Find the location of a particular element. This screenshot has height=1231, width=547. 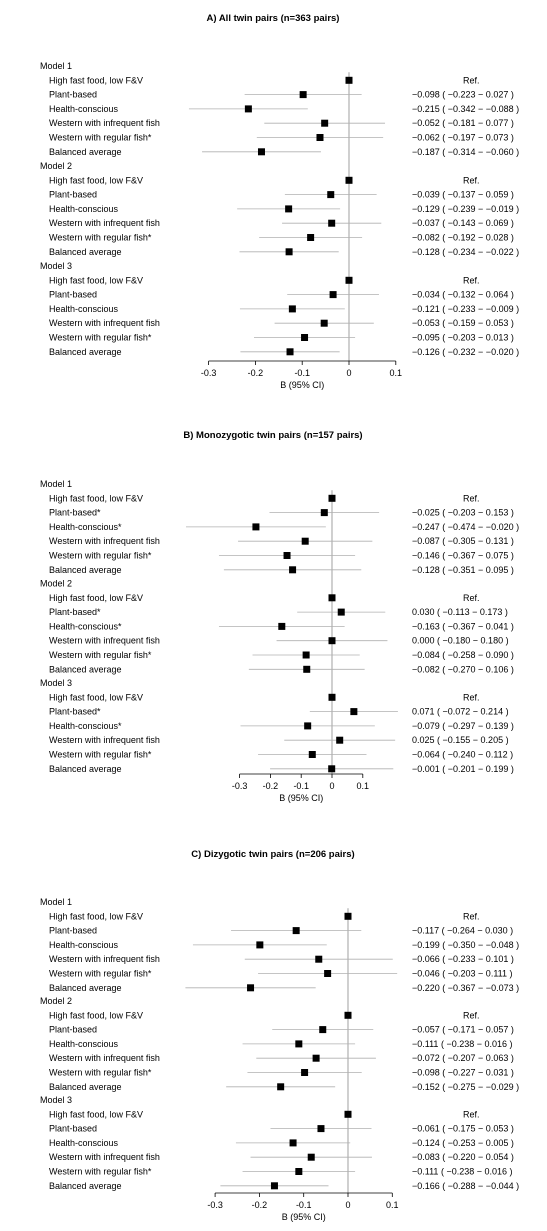

model-heading: Model 1 is located at coordinates (56, 484).